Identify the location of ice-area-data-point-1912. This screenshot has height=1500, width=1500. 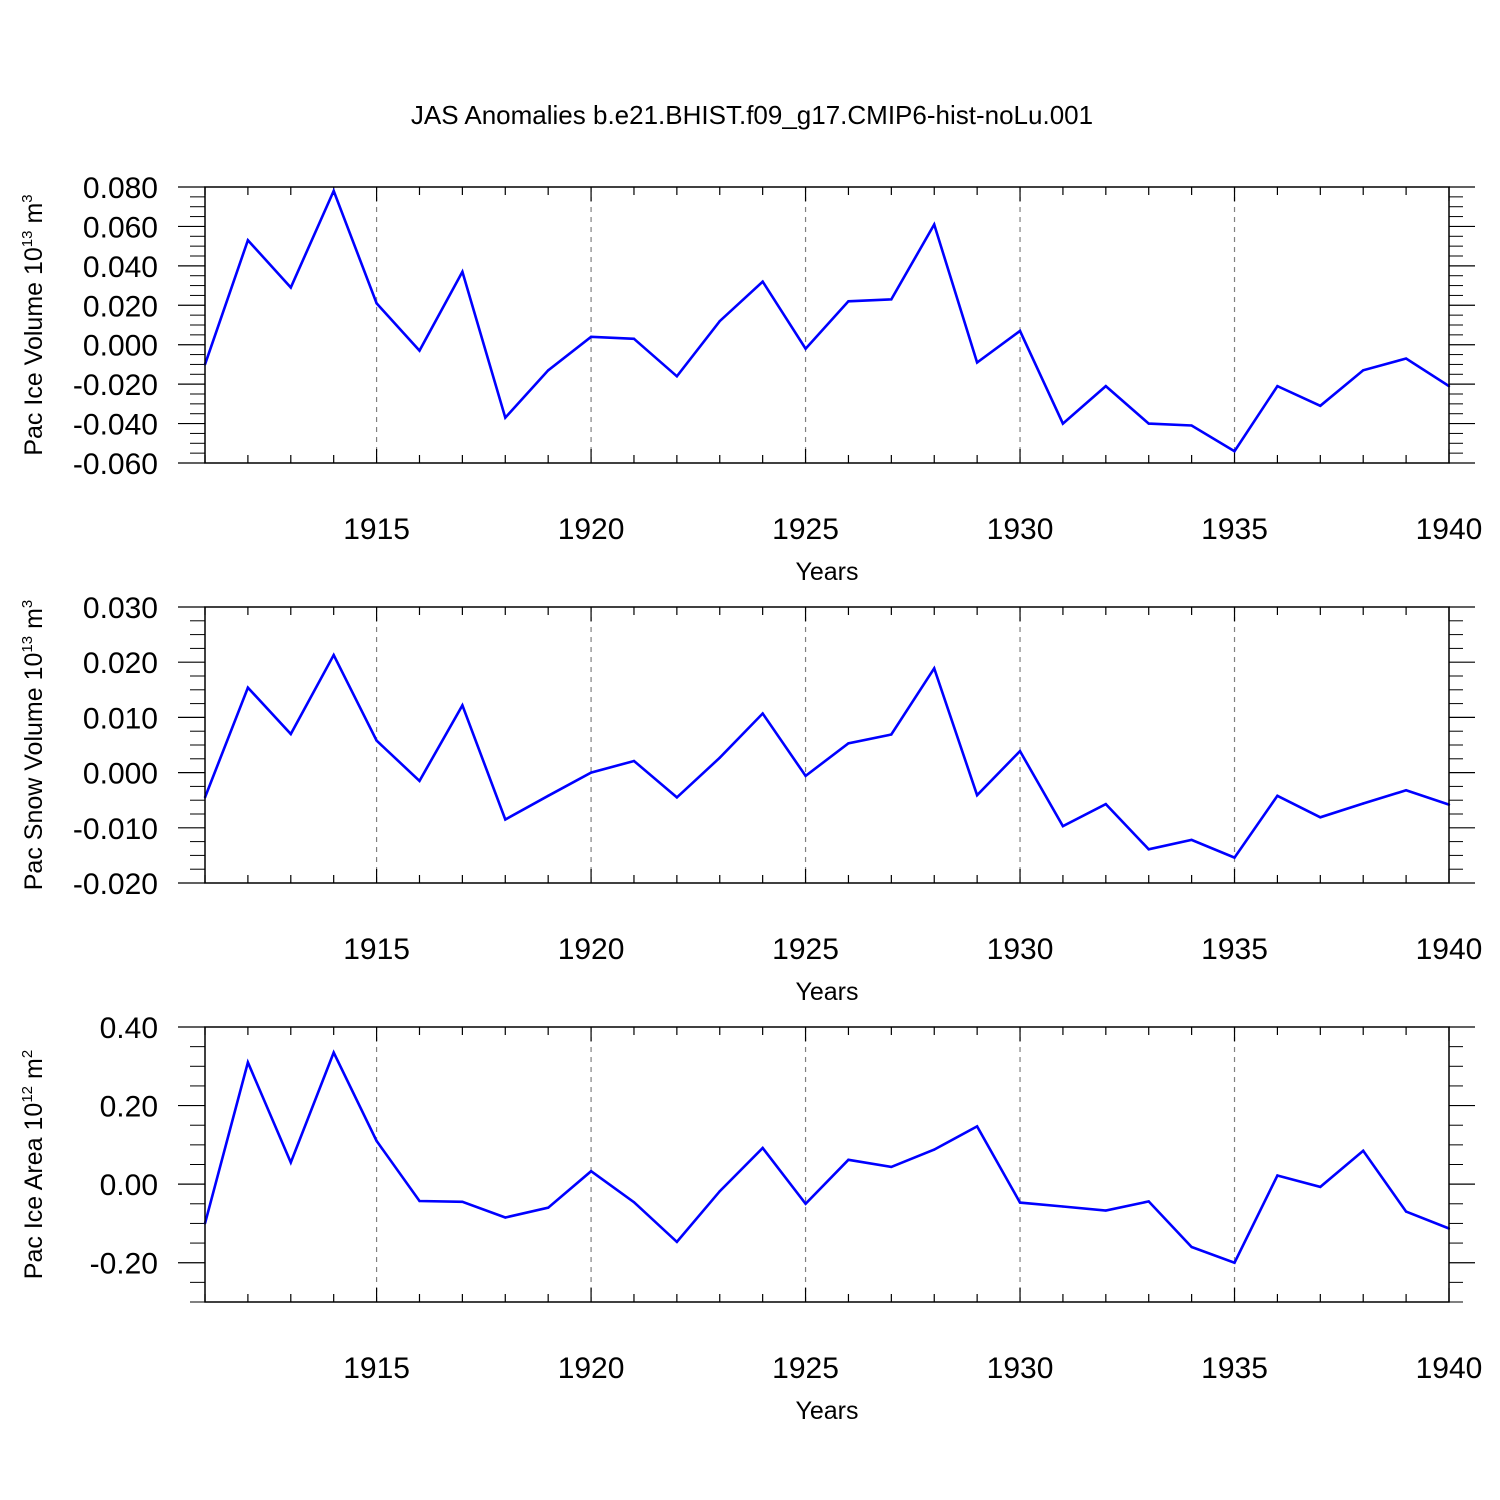
(248, 1062).